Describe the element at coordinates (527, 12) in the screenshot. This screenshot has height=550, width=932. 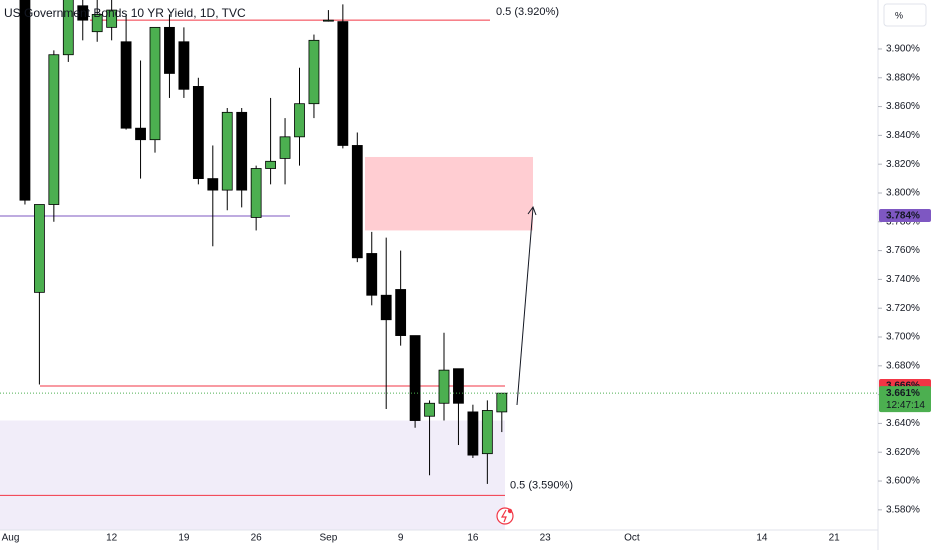
I see `level-label: 0.5 (3.920%)` at that location.